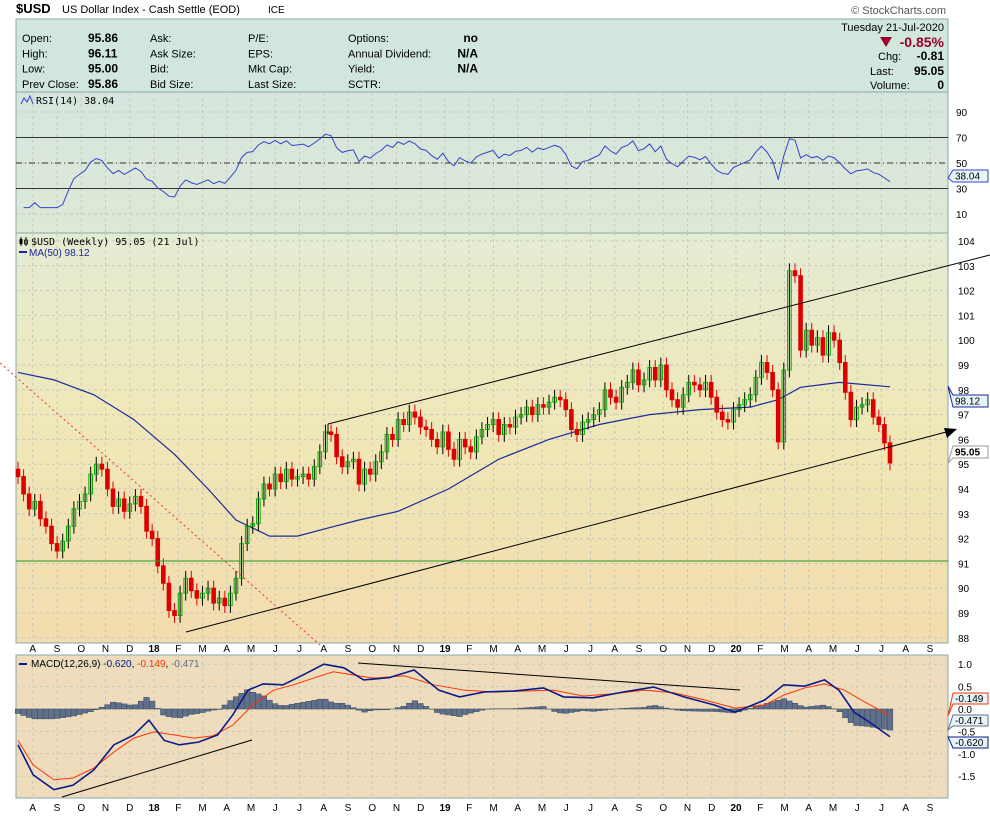 The image size is (990, 817). What do you see at coordinates (964, 440) in the screenshot?
I see `price-tick-label: 96` at bounding box center [964, 440].